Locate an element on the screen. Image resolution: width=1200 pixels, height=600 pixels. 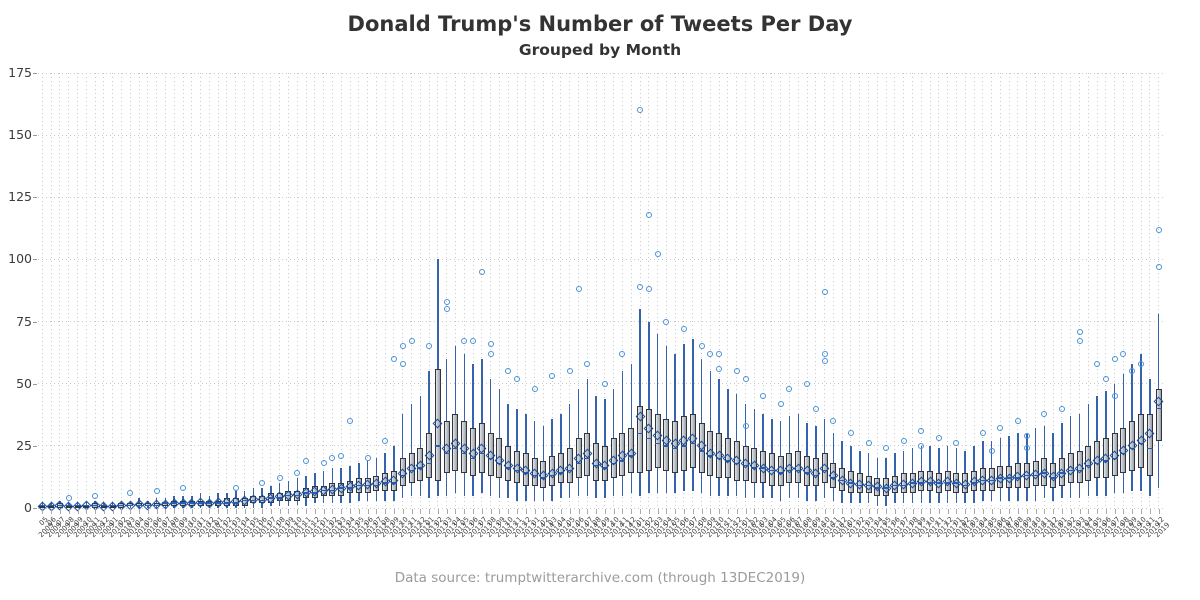
whisker-line is located at coordinates (402, 456).